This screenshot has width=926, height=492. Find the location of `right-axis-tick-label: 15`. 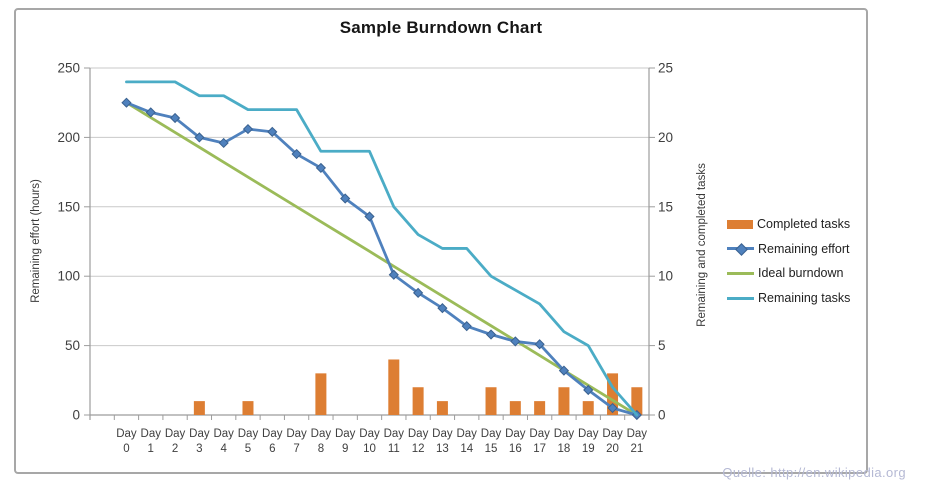

right-axis-tick-label: 15 is located at coordinates (665, 206).